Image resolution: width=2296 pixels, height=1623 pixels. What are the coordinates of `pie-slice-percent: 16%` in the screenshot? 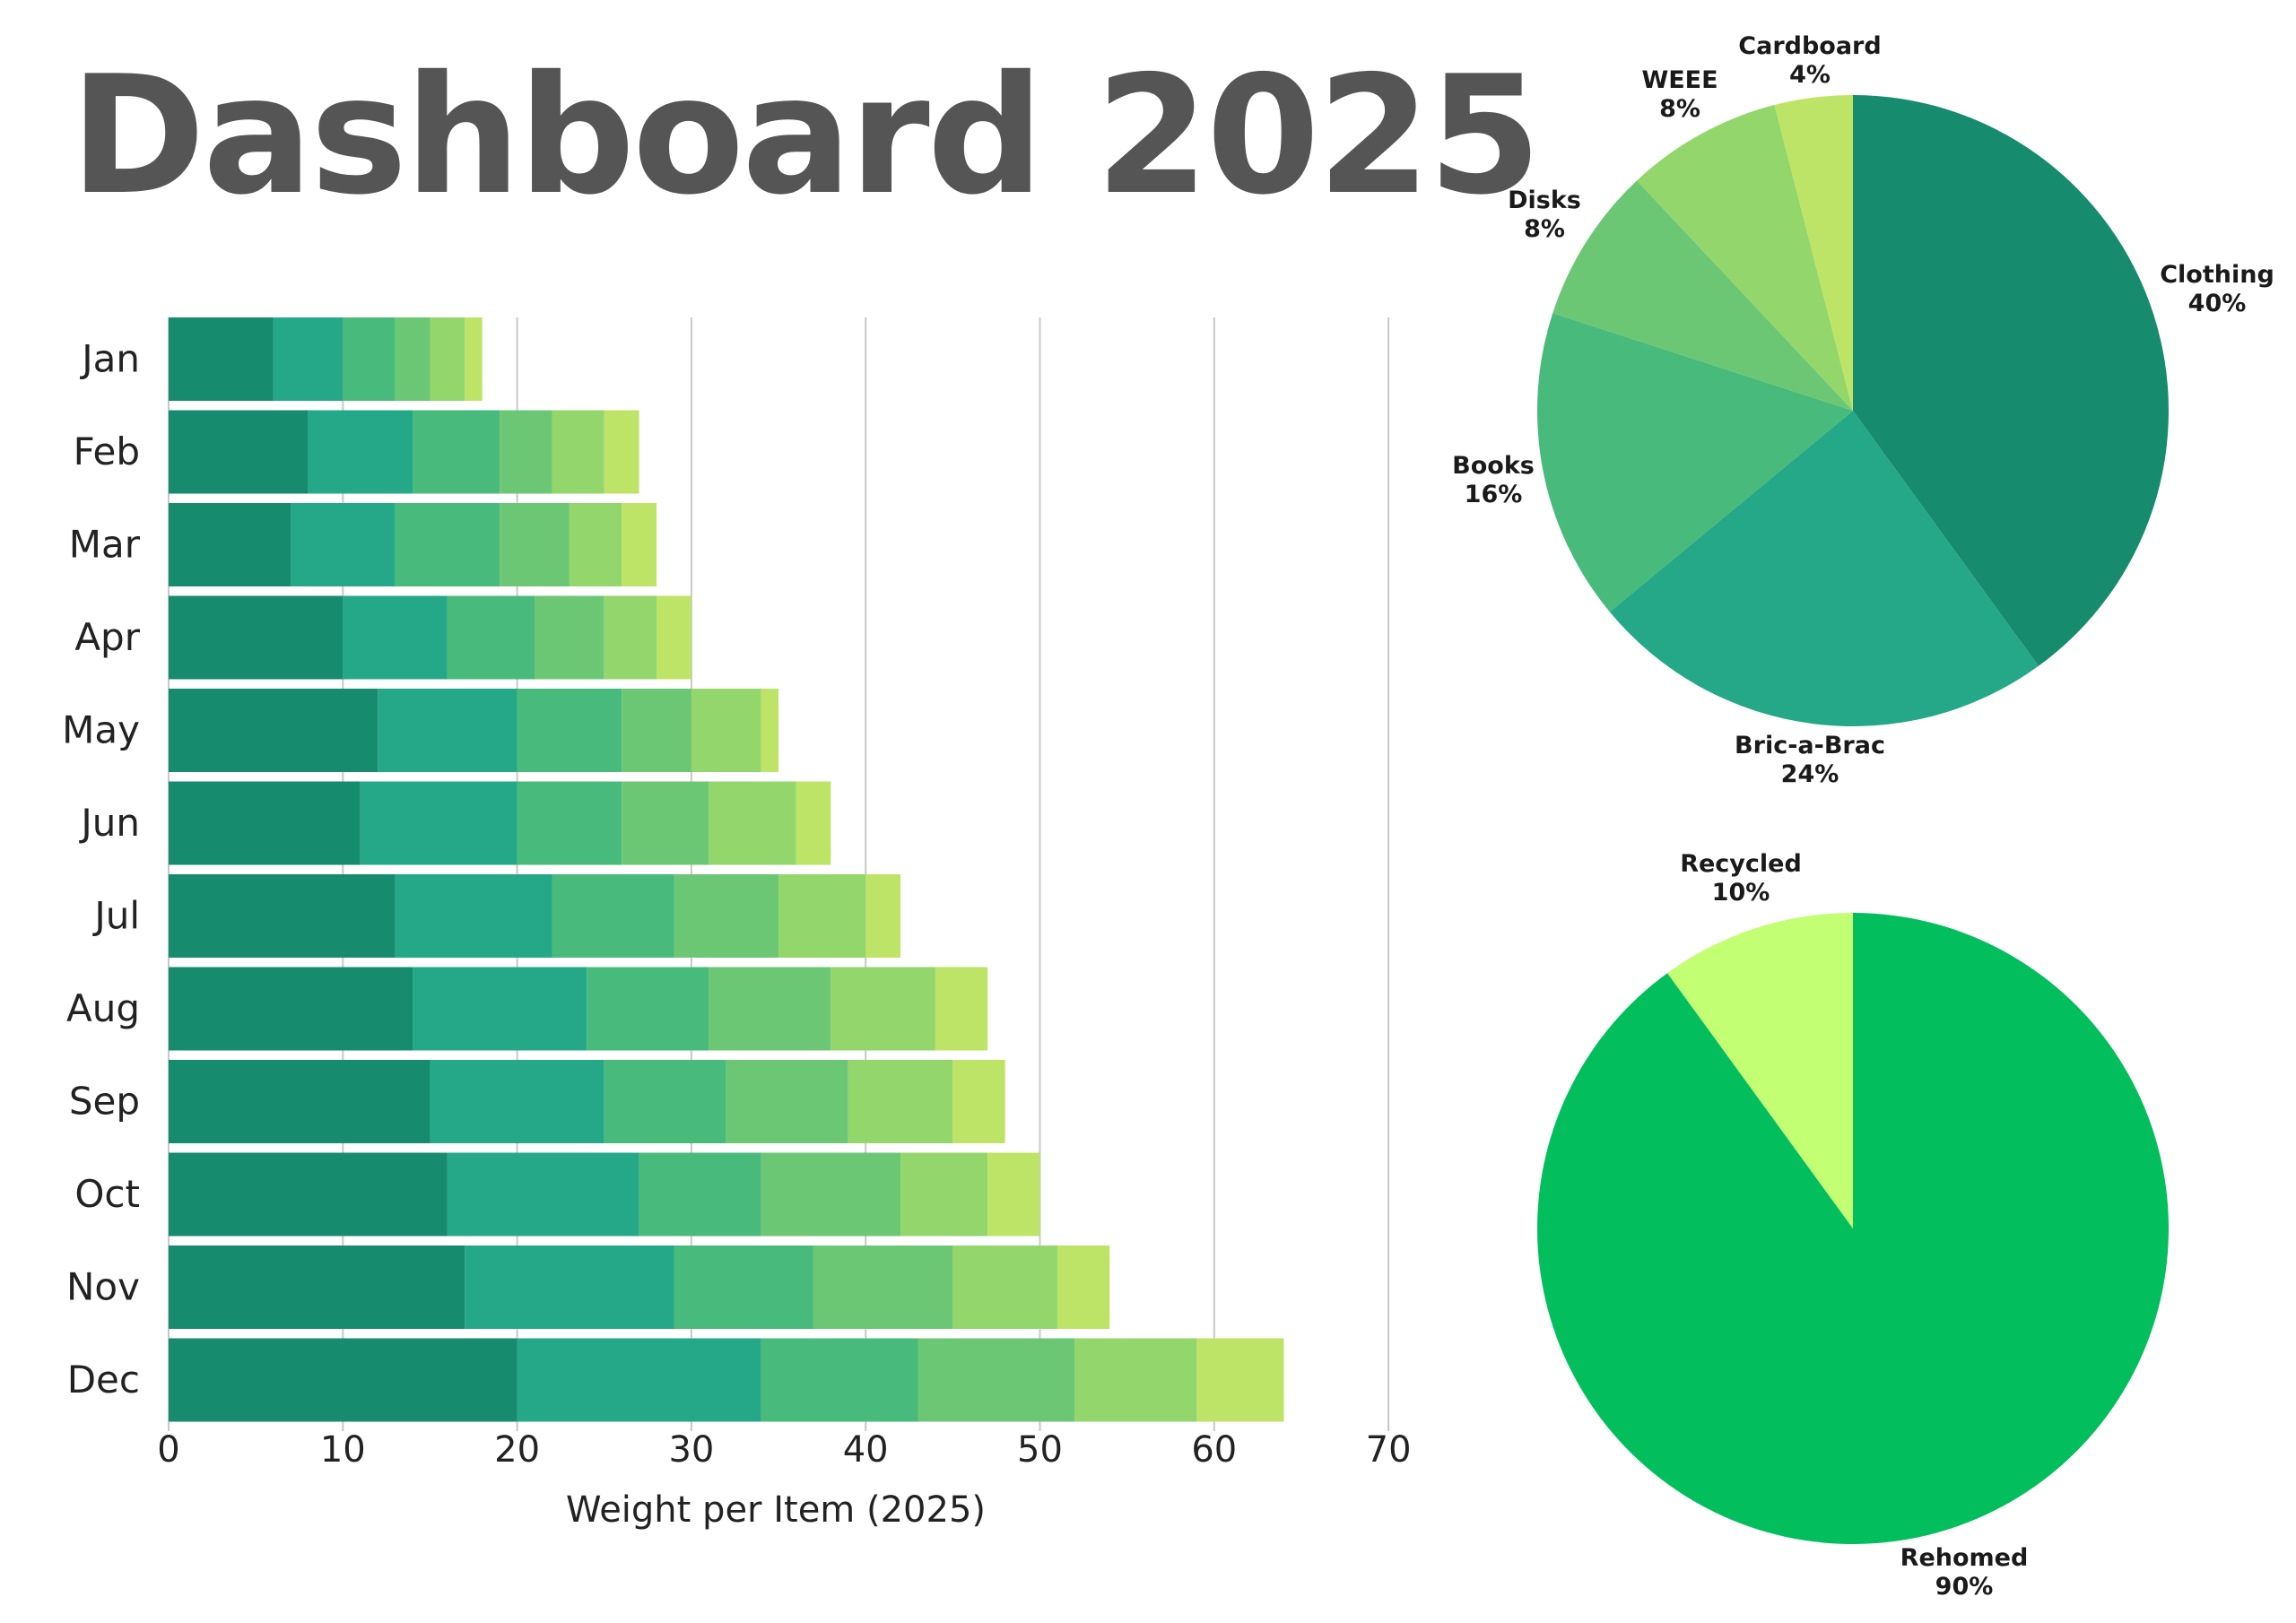 It's located at (1494, 494).